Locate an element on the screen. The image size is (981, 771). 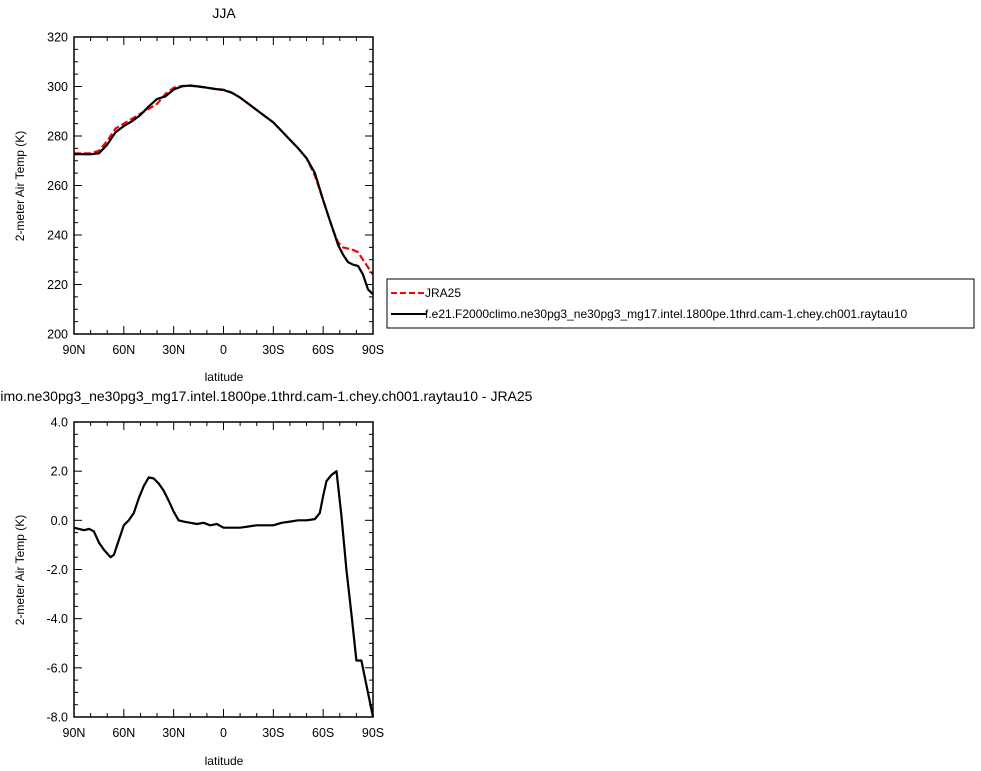
y-tick-label: 2.0 is located at coordinates (59, 472).